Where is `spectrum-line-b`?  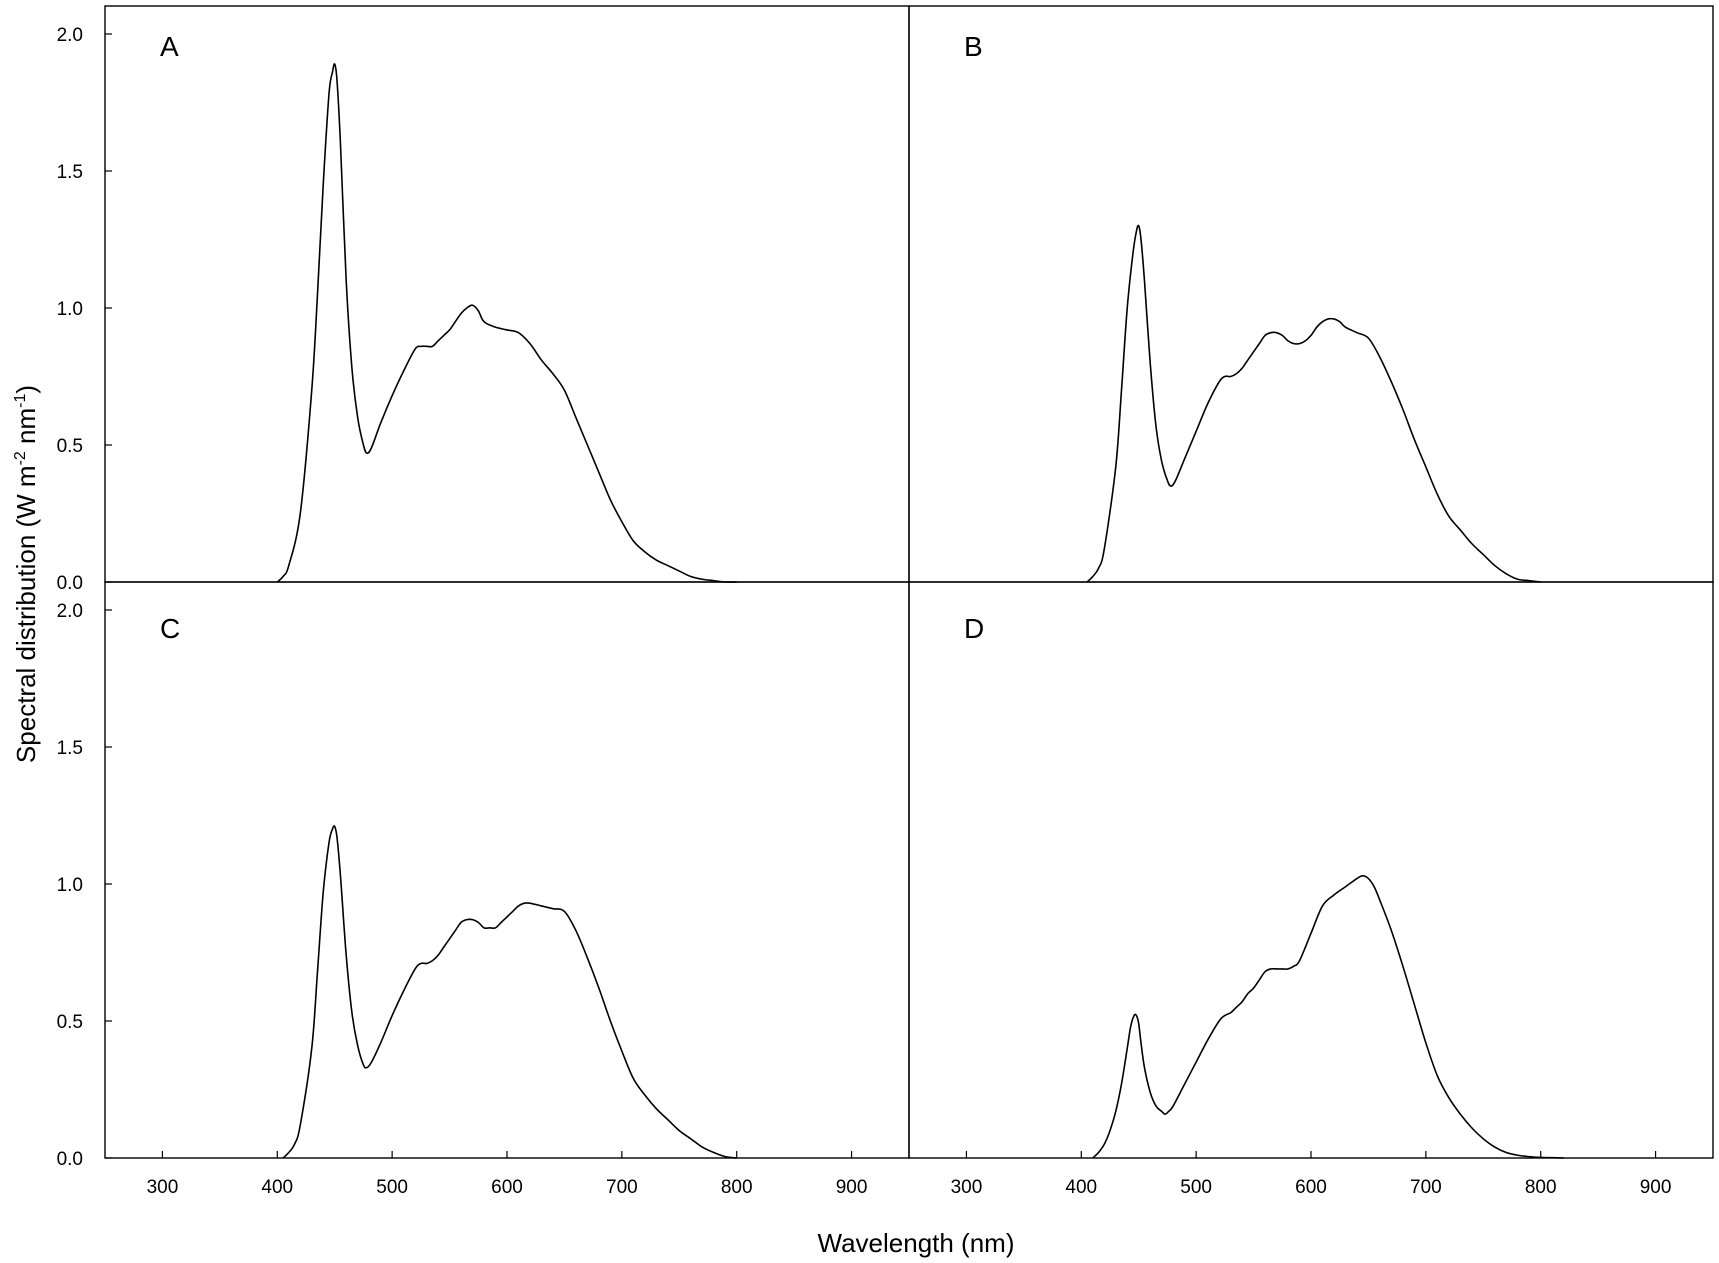
spectrum-line-b is located at coordinates (1313, 403).